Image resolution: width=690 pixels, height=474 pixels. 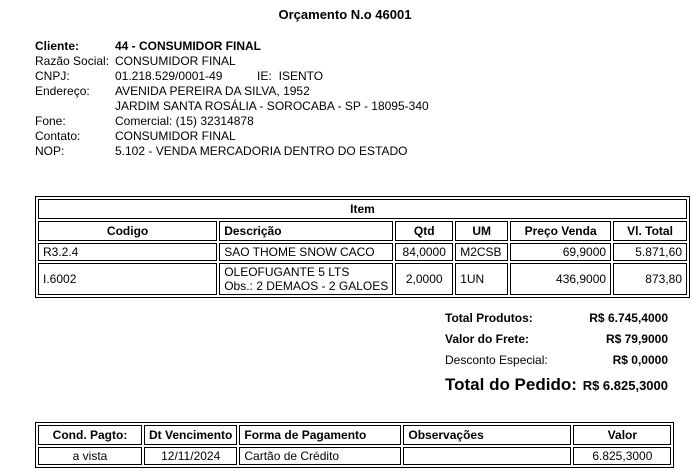 What do you see at coordinates (58, 136) in the screenshot?
I see `client-label: Contato:` at bounding box center [58, 136].